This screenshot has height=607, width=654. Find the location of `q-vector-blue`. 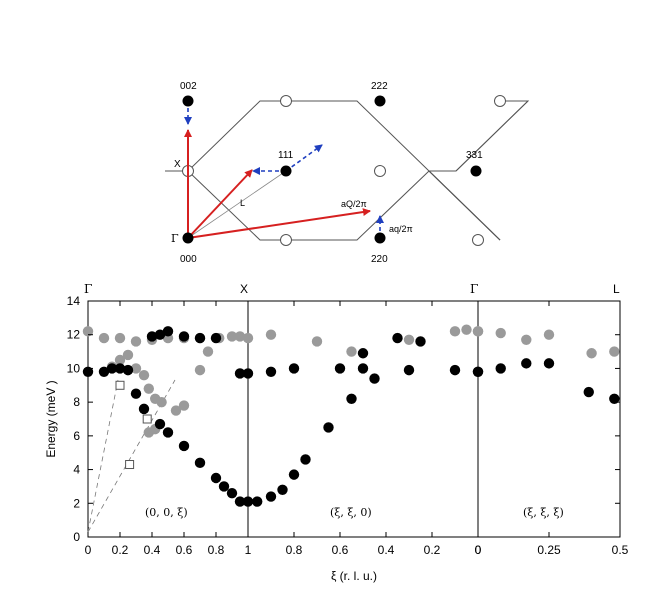

q-vector-blue is located at coordinates (304, 158).